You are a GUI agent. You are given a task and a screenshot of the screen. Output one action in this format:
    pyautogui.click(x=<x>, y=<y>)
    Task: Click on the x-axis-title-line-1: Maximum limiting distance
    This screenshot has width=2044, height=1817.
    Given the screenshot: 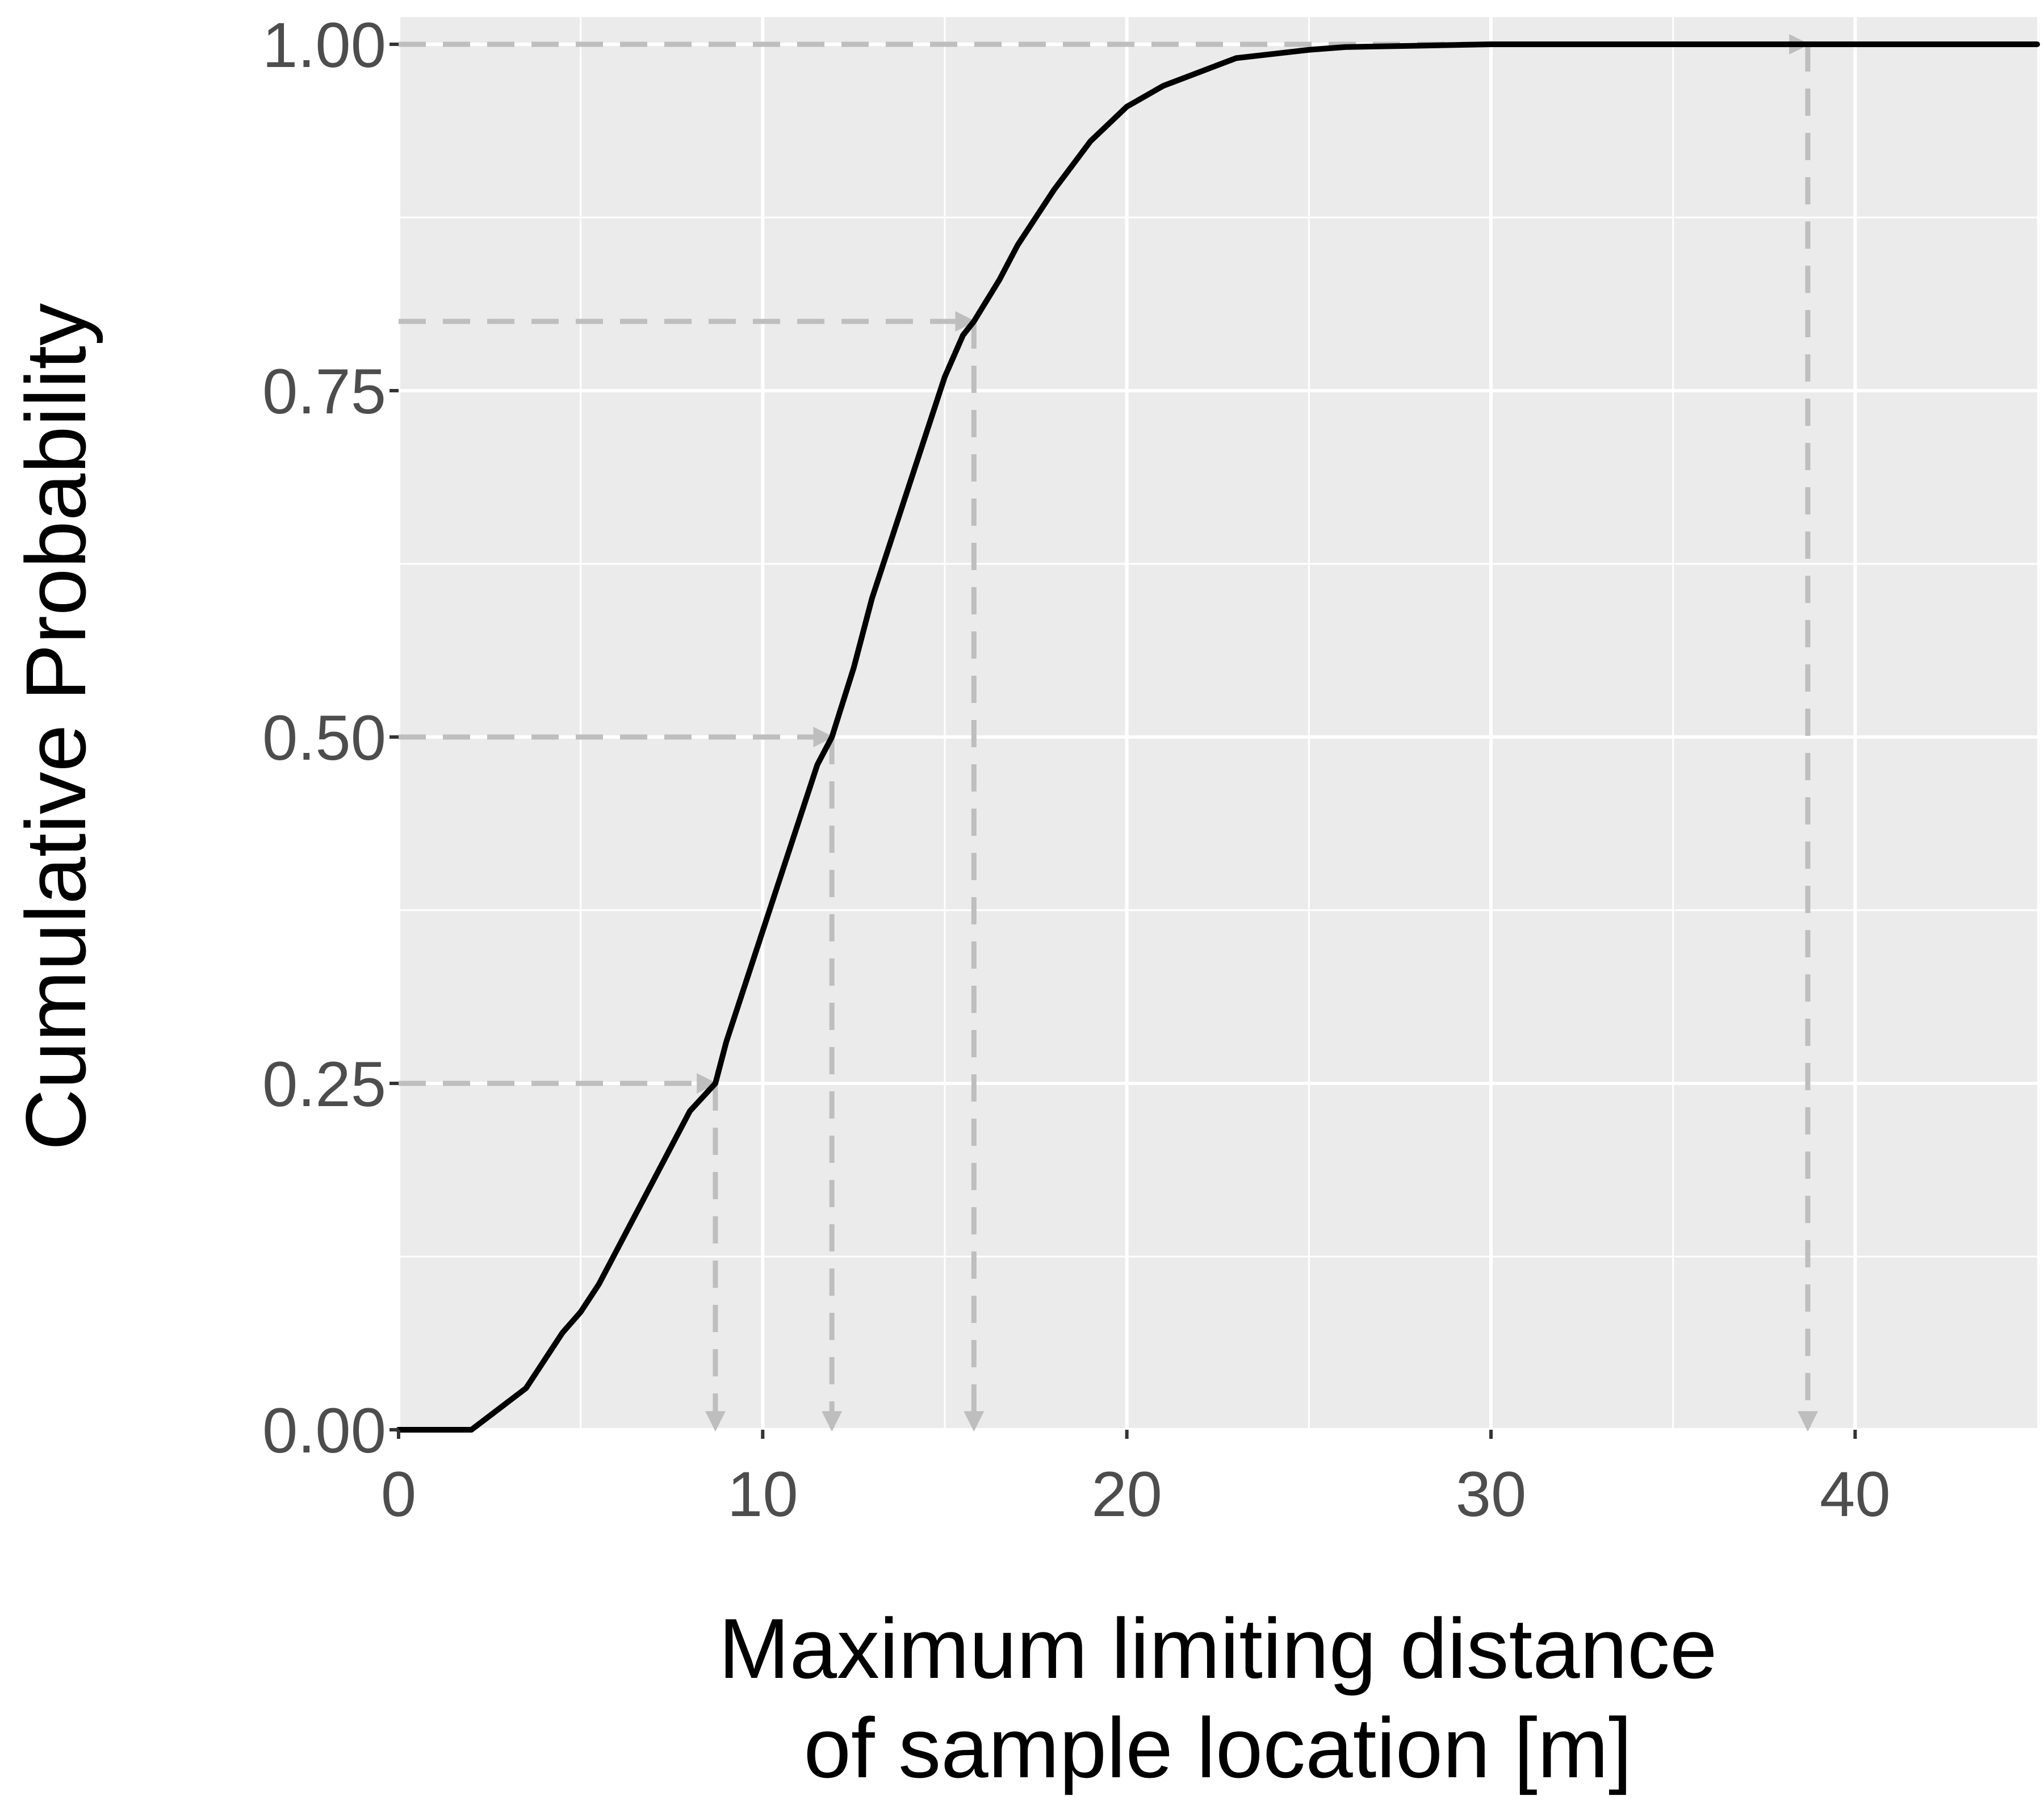 What is the action you would take?
    pyautogui.click(x=1218, y=1648)
    